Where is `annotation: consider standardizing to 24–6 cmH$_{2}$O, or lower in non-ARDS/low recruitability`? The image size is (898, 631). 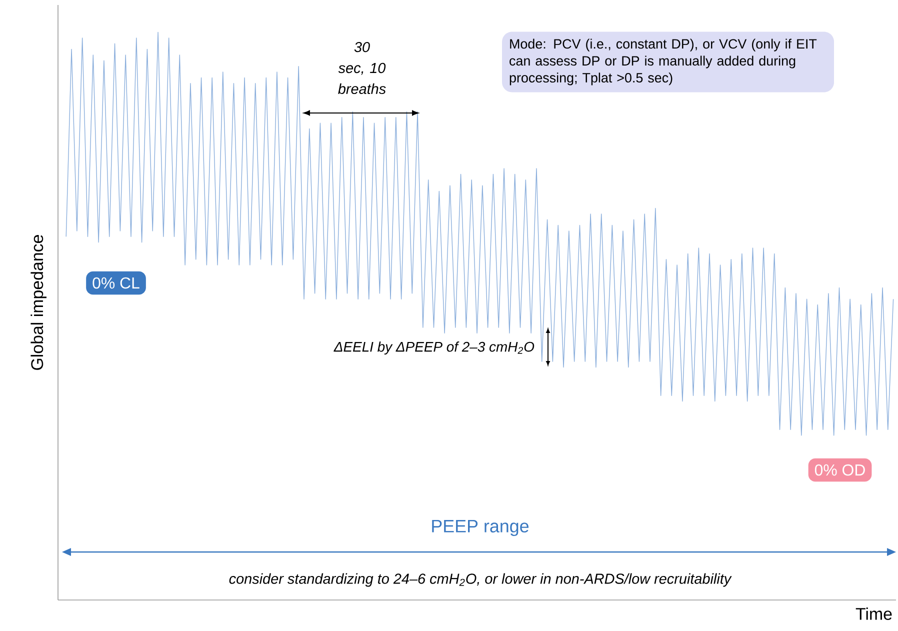
annotation: consider standardizing to 24–6 cmH$_{2}$O, or lower in non-ARDS/low recruitability is located at coordinates (480, 580).